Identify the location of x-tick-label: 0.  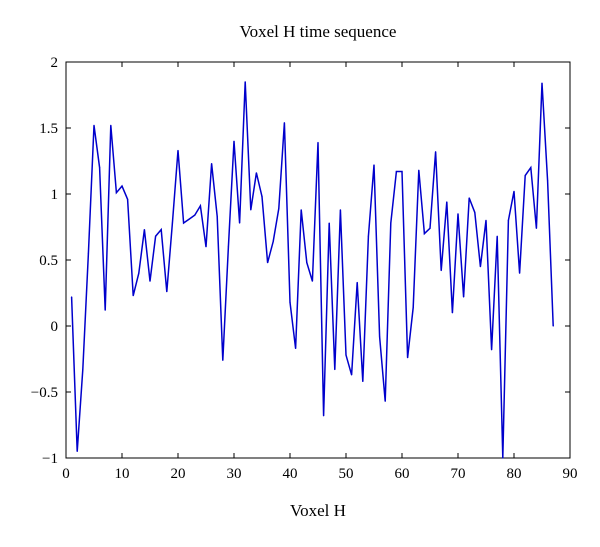
(66, 474).